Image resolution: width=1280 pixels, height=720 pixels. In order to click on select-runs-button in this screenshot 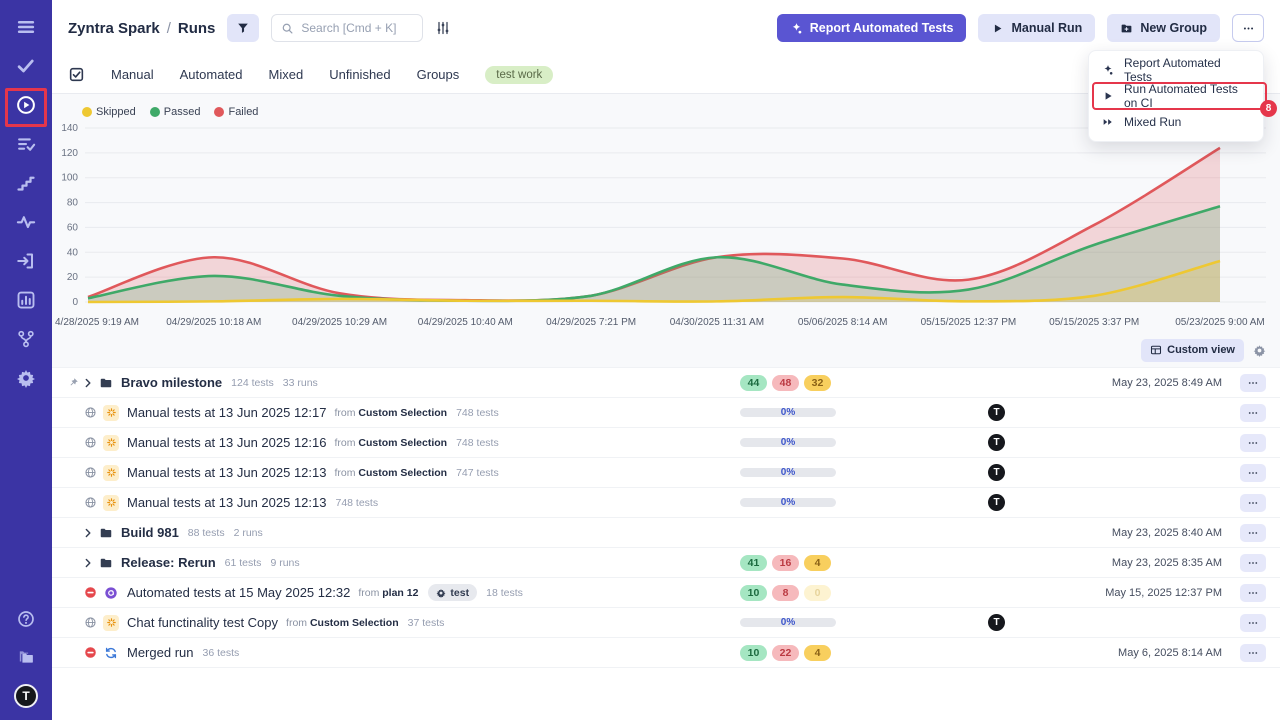, I will do `click(76, 74)`.